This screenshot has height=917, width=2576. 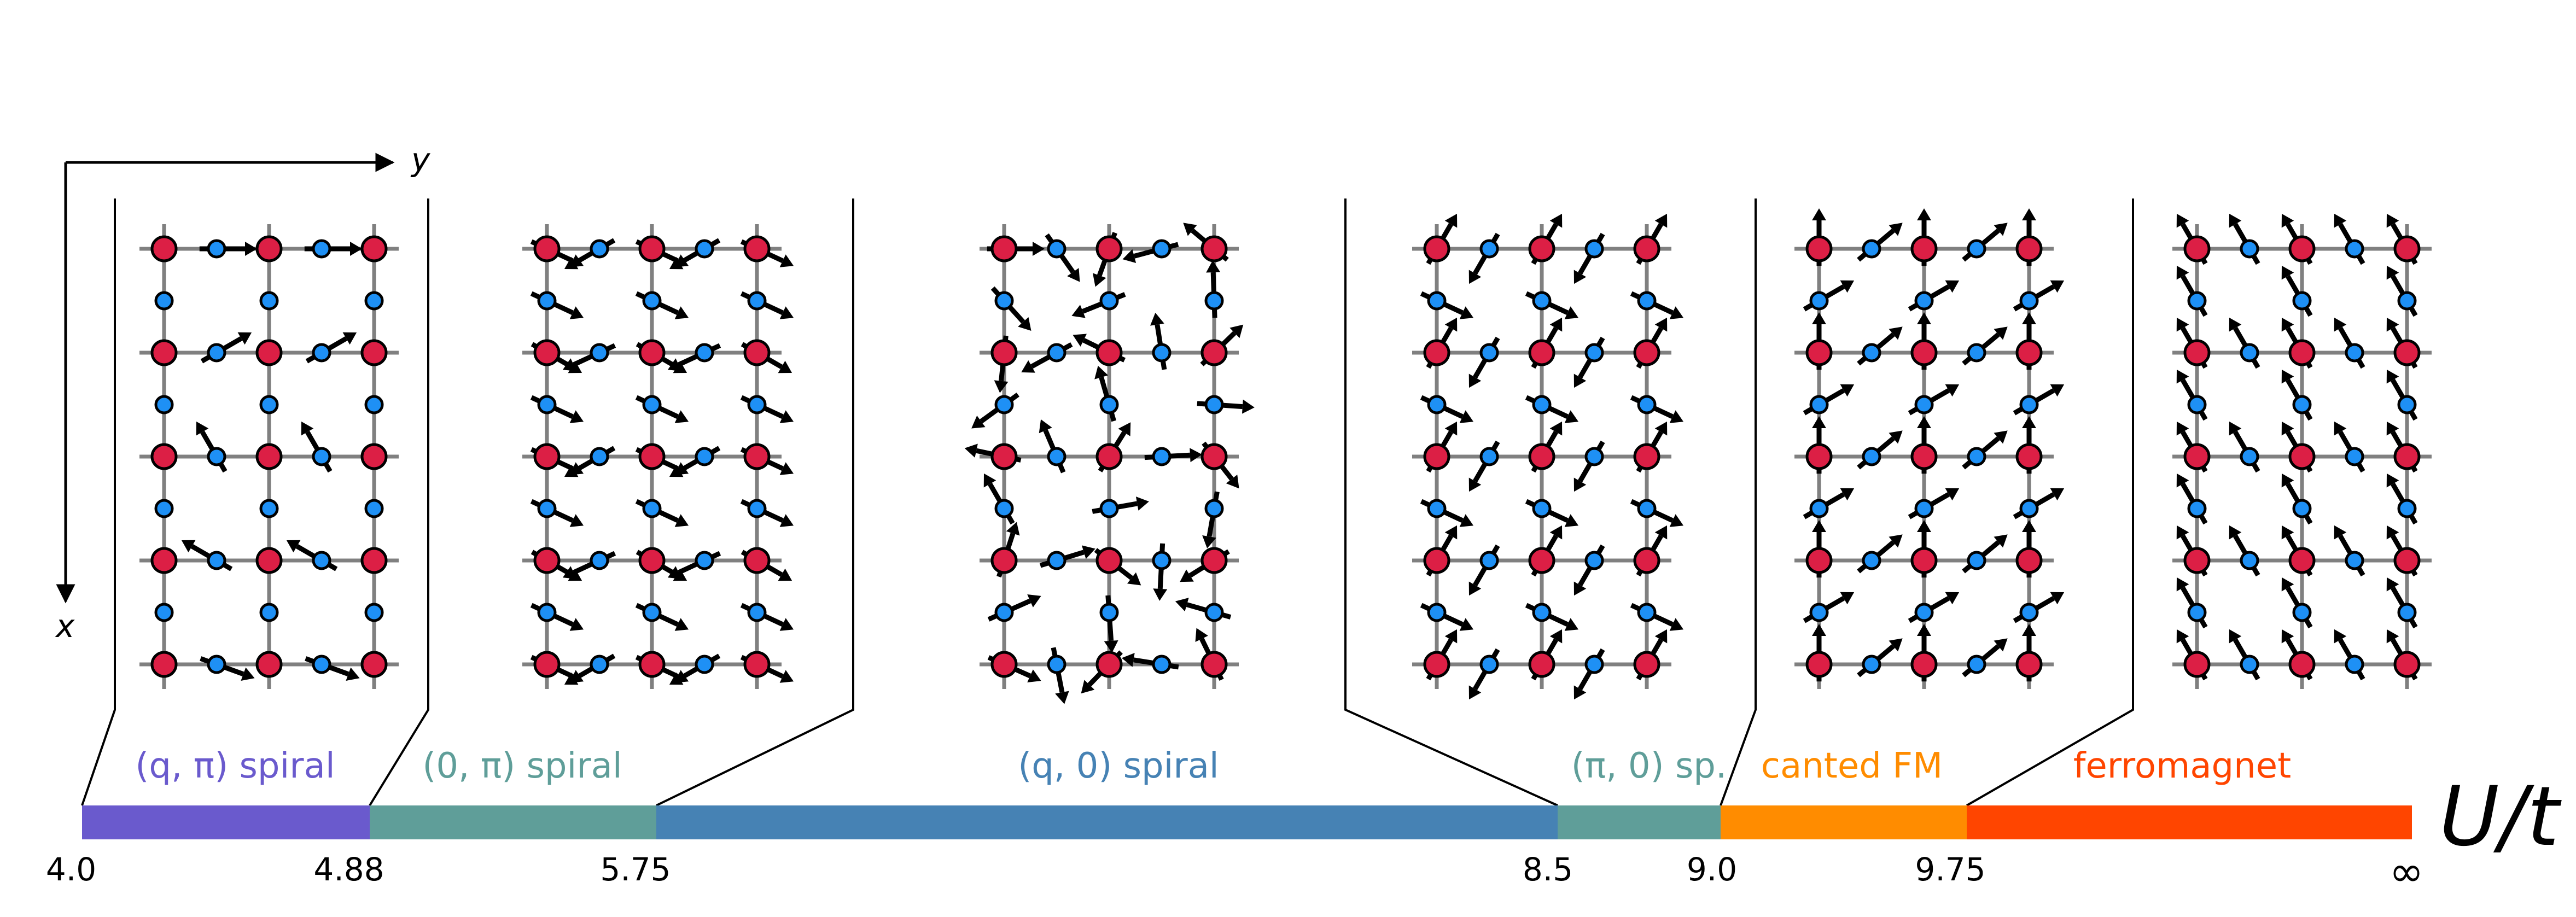 I want to click on bracket-q-0-start, so click(x=755, y=502).